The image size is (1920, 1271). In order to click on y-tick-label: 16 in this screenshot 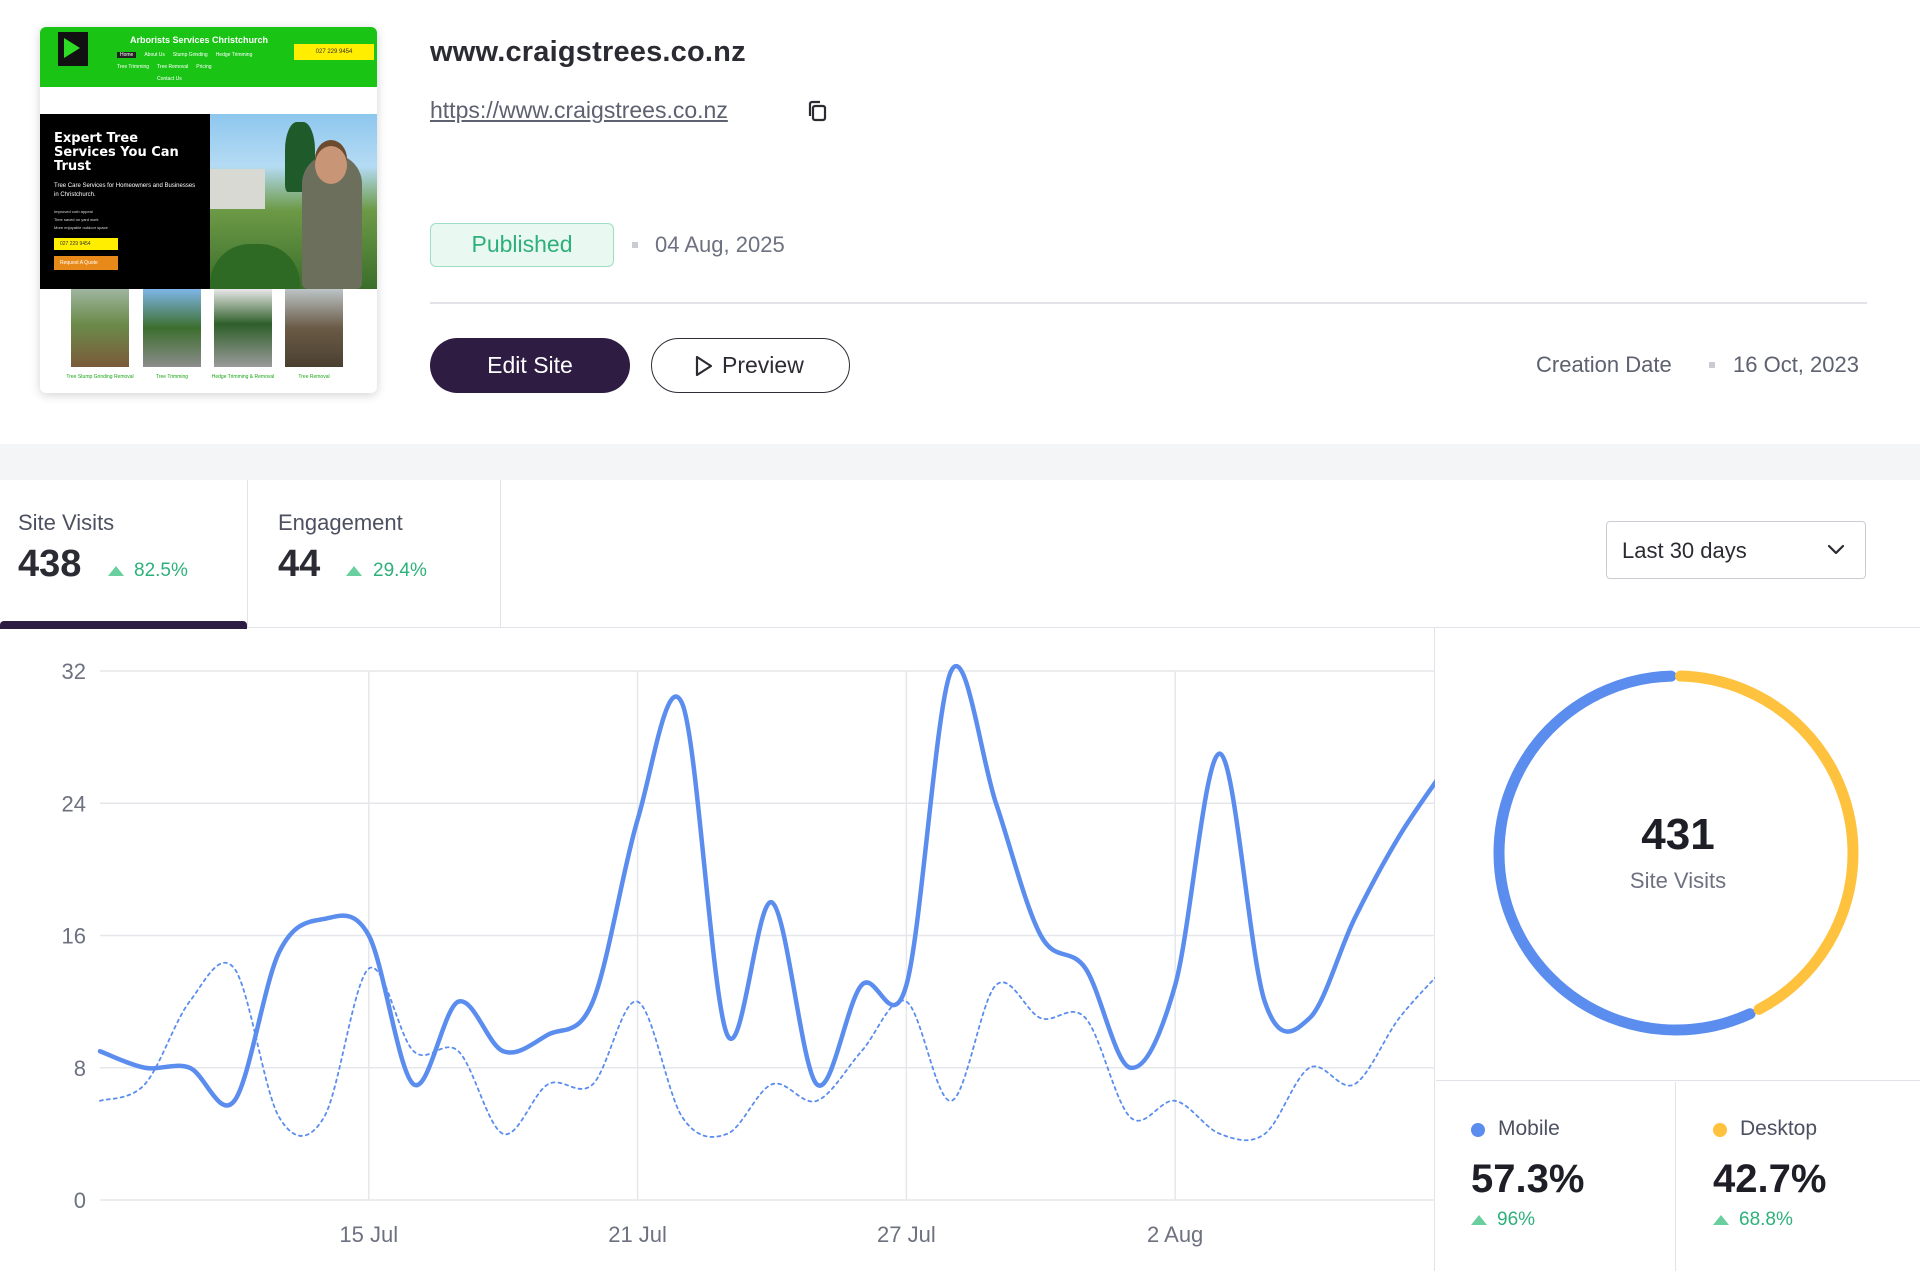, I will do `click(74, 936)`.